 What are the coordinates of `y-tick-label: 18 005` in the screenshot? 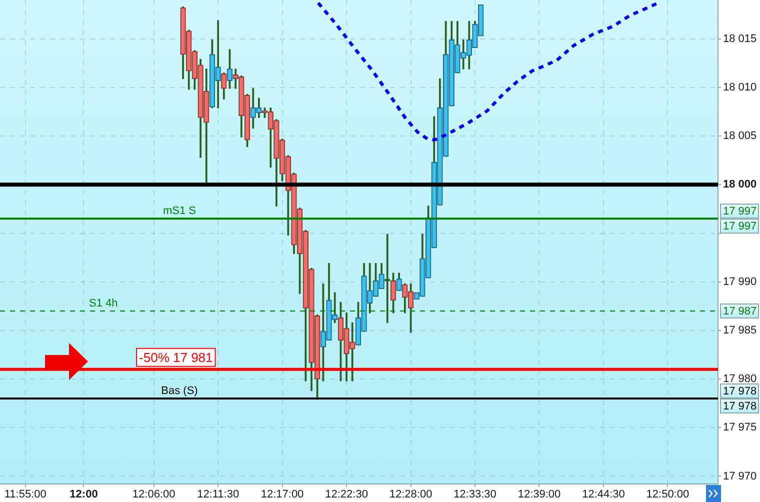 It's located at (740, 136).